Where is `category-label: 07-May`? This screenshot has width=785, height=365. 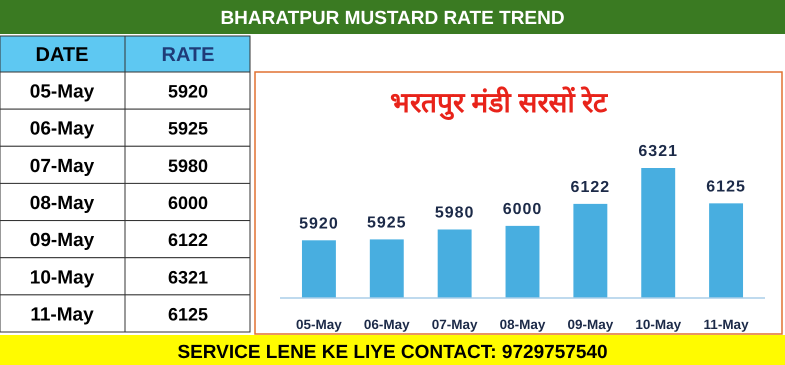 category-label: 07-May is located at coordinates (62, 166).